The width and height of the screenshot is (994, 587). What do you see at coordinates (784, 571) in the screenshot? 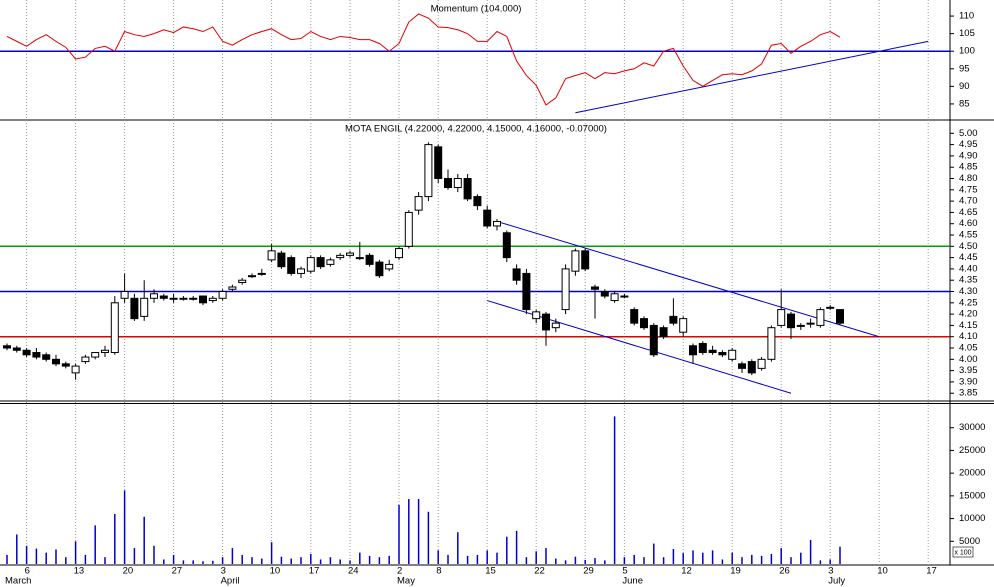
I see `x-tick-label: 26` at bounding box center [784, 571].